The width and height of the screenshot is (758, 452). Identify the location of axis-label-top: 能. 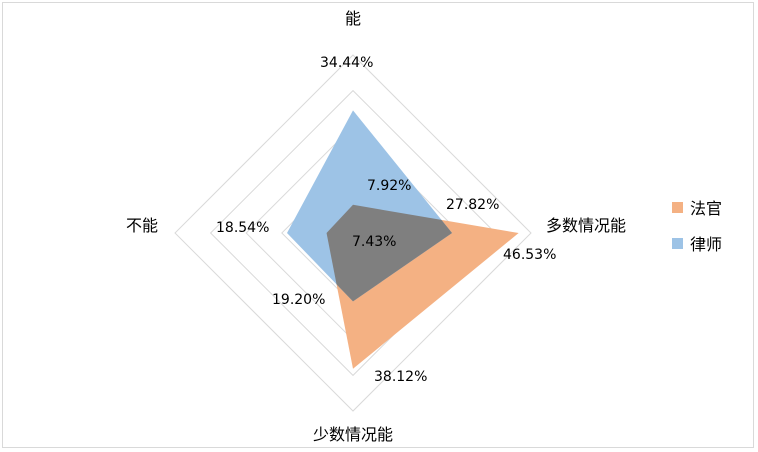
(353, 18).